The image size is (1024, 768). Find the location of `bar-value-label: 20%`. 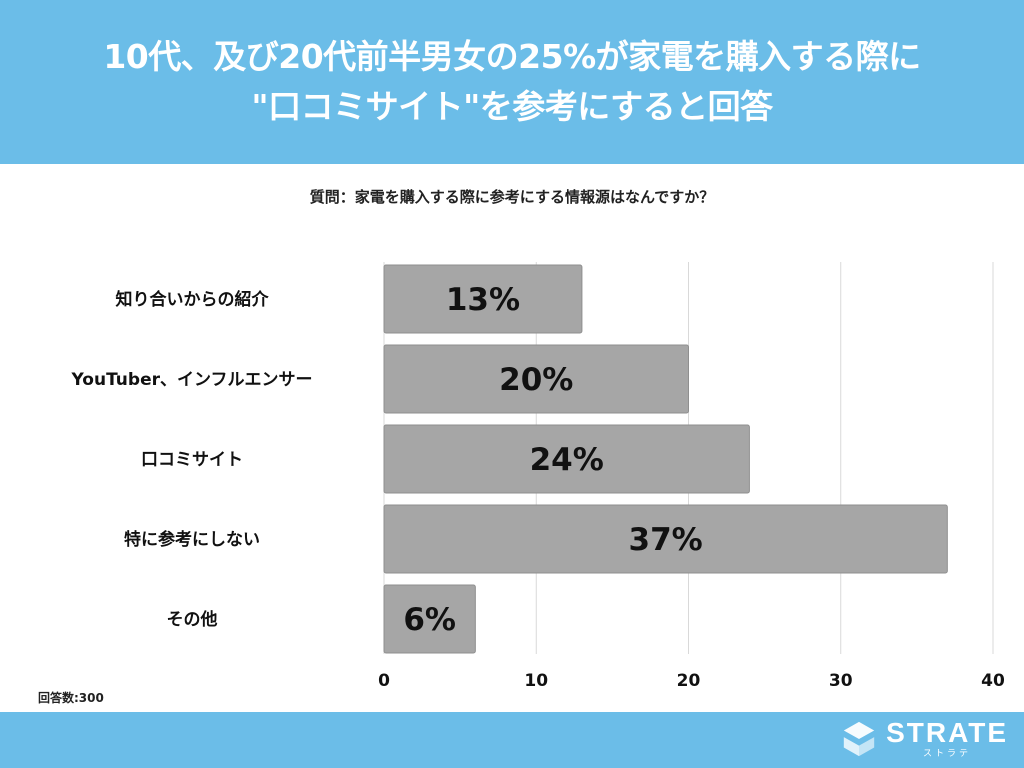

bar-value-label: 20% is located at coordinates (536, 380).